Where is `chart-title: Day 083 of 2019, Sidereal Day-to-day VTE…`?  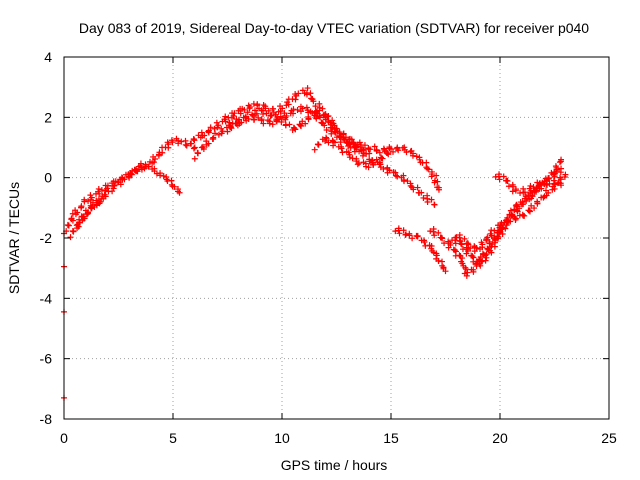
chart-title: Day 083 of 2019, Sidereal Day-to-day VTE… is located at coordinates (334, 28).